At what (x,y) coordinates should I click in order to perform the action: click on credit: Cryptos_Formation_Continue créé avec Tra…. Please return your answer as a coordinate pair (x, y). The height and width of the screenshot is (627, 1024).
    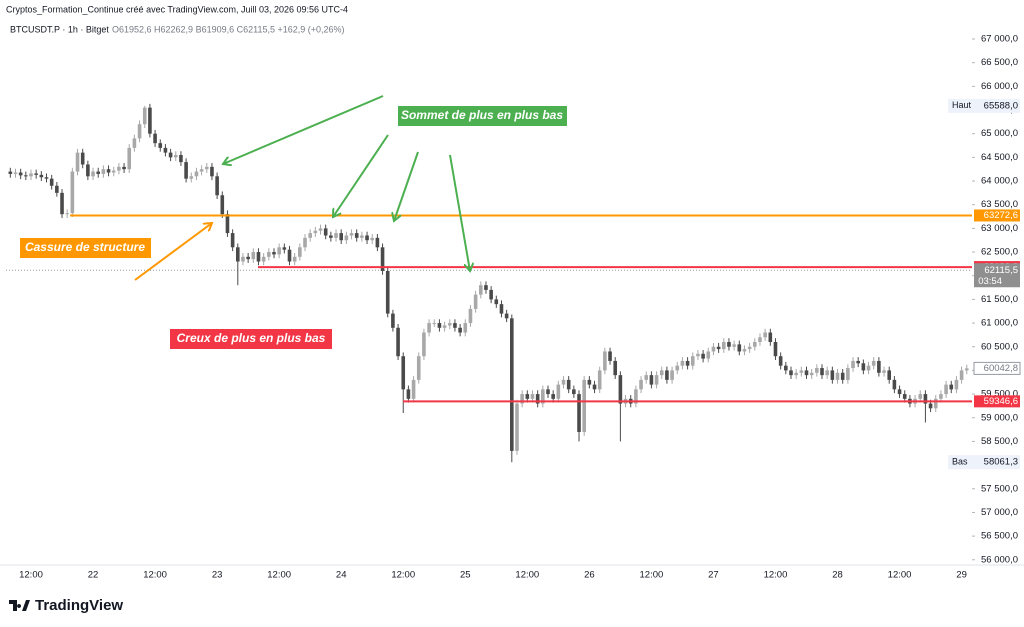
    Looking at the image, I should click on (177, 9).